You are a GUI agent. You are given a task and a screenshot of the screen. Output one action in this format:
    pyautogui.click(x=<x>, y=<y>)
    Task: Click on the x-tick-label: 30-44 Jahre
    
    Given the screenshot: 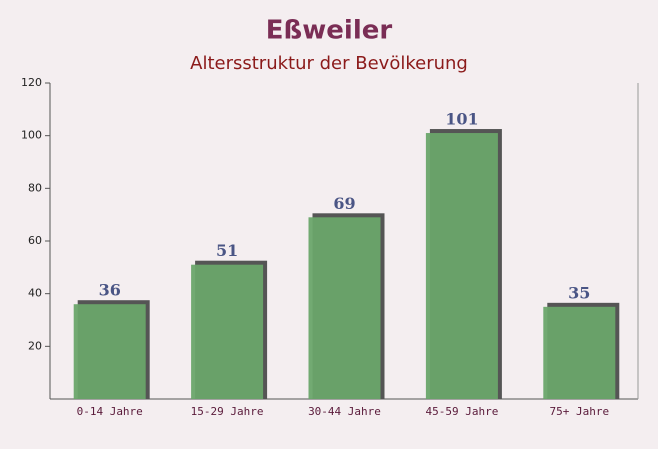 What is the action you would take?
    pyautogui.click(x=344, y=411)
    